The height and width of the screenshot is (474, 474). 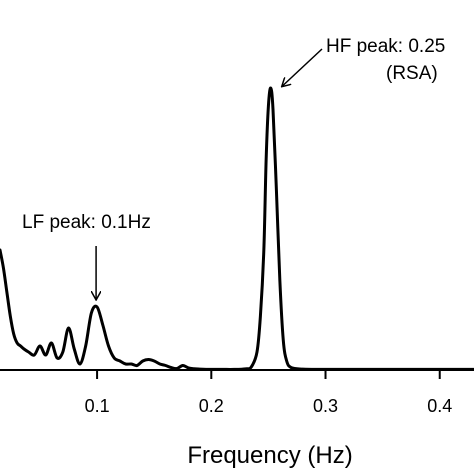 I want to click on x-axis-title: Frequency (Hz), so click(x=269, y=455).